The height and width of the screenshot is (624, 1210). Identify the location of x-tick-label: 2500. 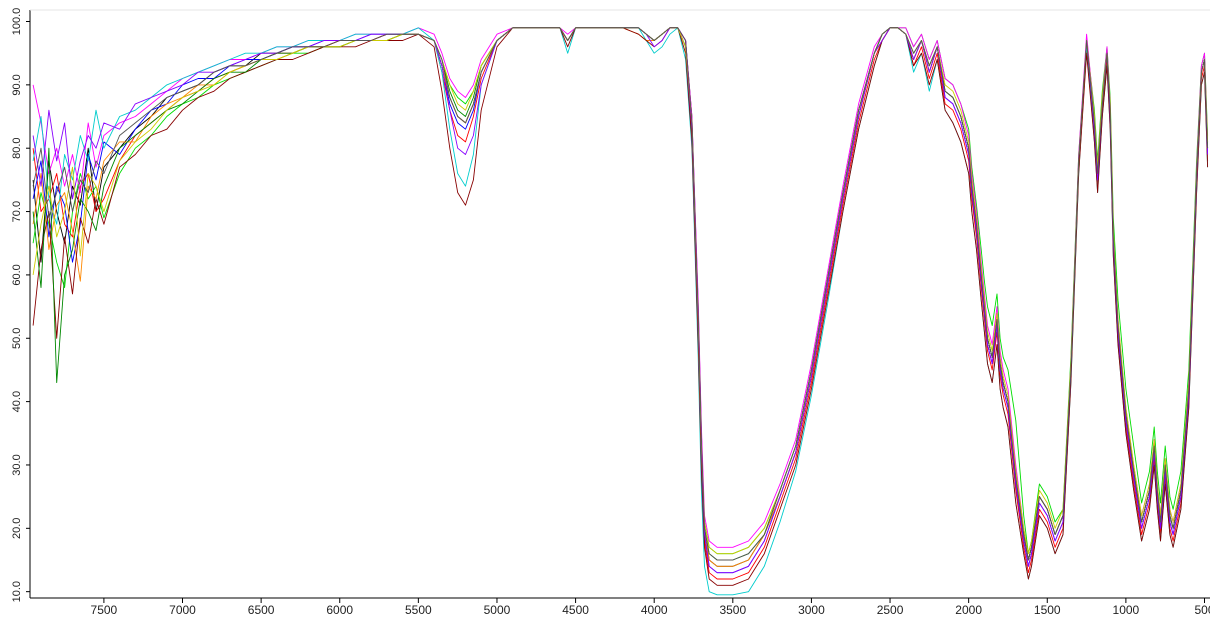
(890, 610).